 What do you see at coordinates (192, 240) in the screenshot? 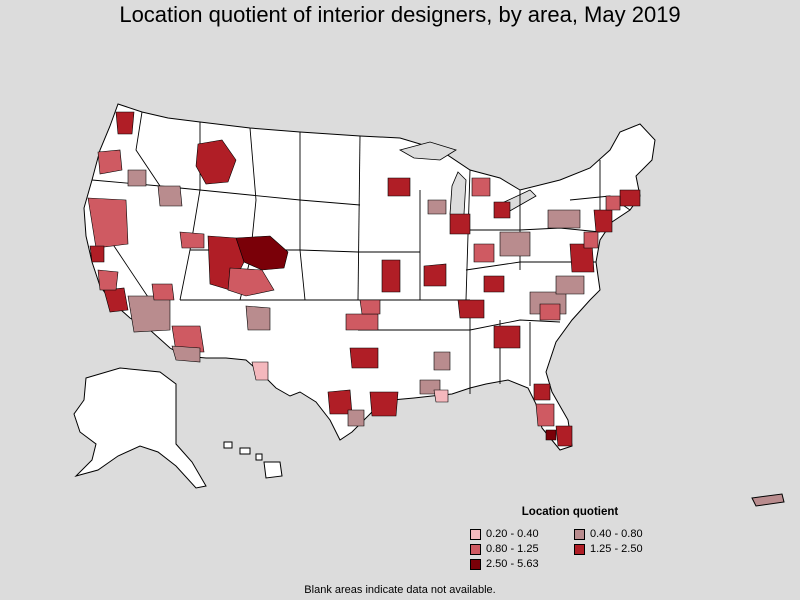
I see `area-utah` at bounding box center [192, 240].